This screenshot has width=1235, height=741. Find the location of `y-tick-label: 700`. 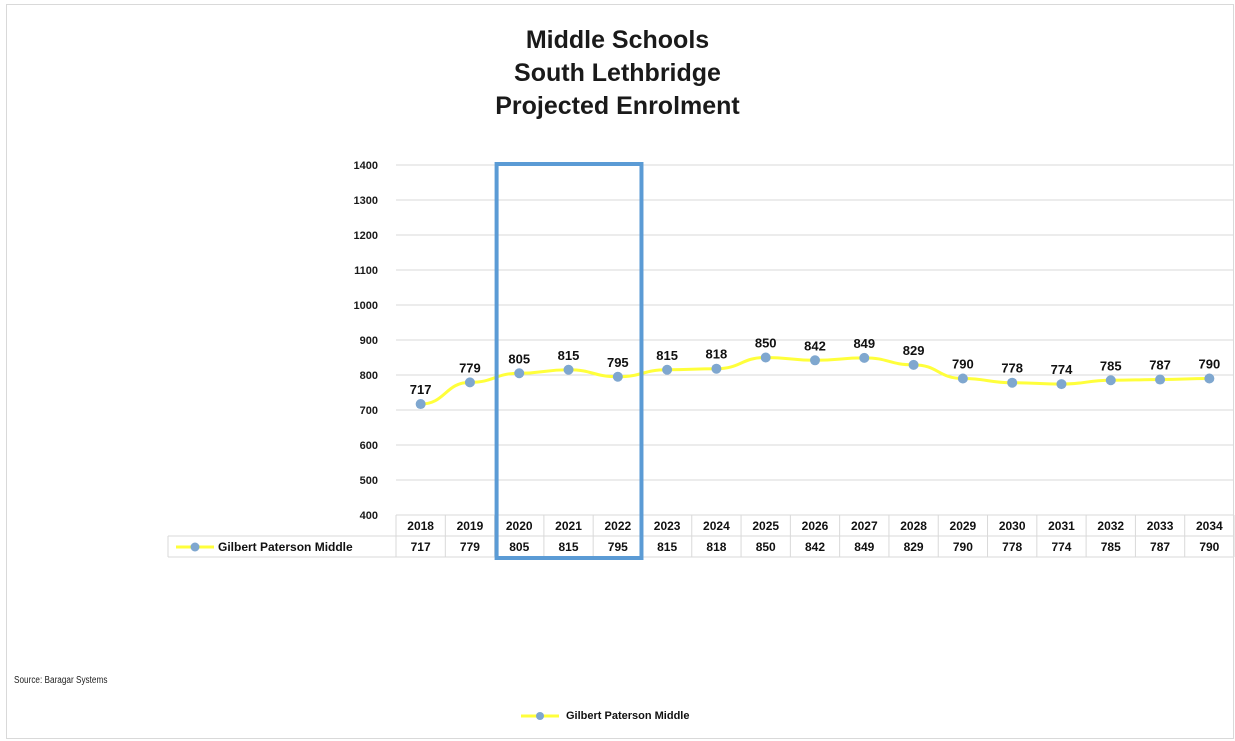

y-tick-label: 700 is located at coordinates (369, 411).